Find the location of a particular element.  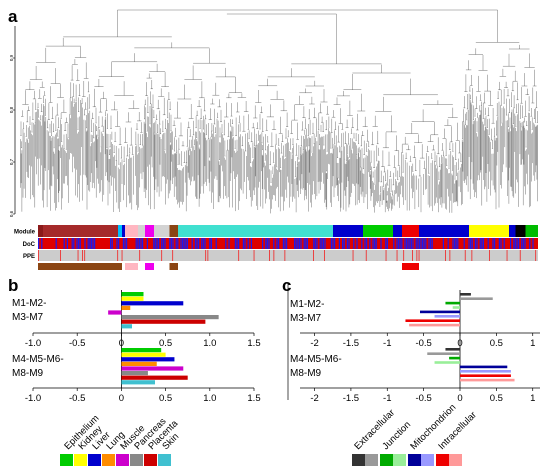

legend-swatch-lung is located at coordinates (108, 460).